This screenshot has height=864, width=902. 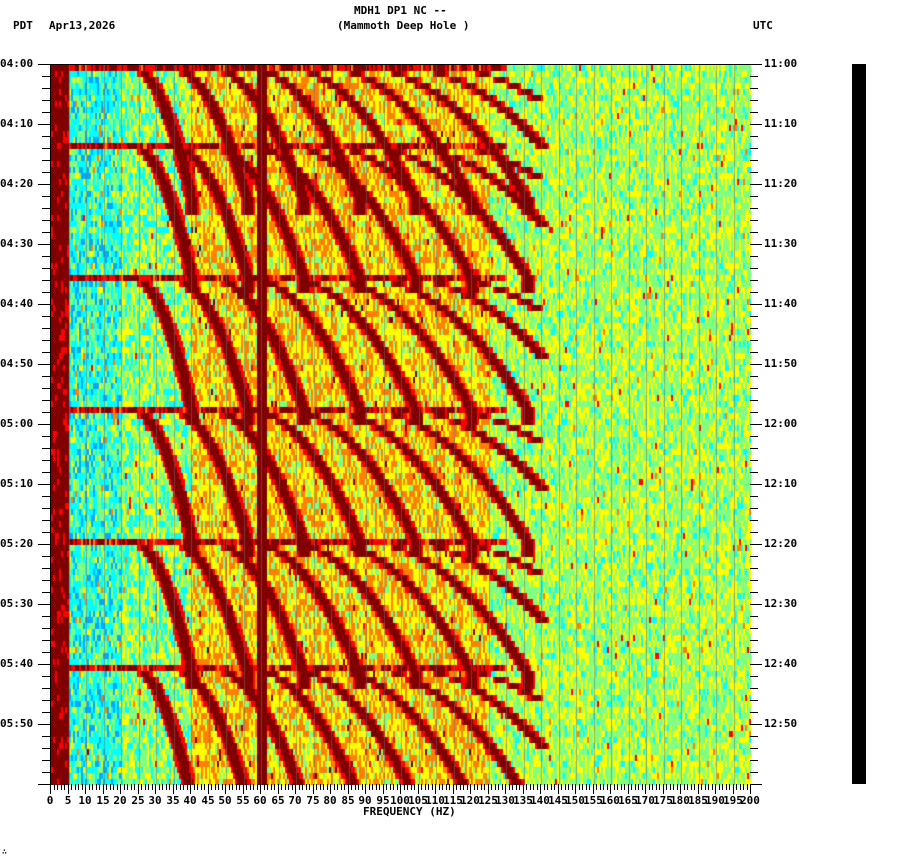 I want to click on frequency-label: 200, so click(x=750, y=800).